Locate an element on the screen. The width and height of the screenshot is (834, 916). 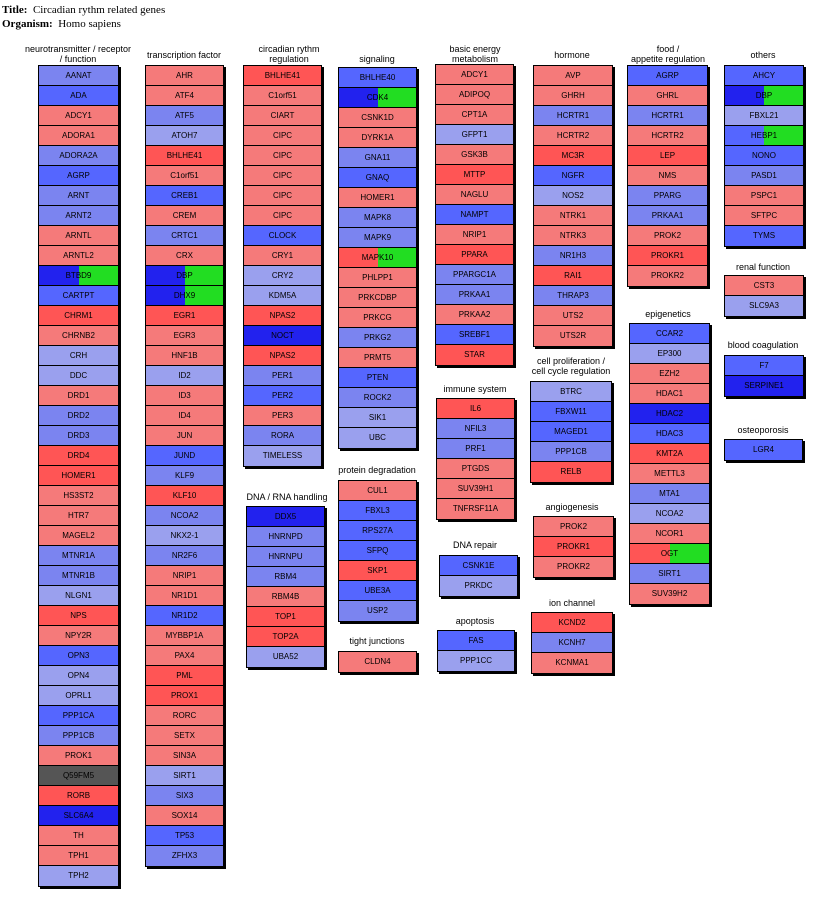
gene-cell: EGR3 is located at coordinates (184, 336).